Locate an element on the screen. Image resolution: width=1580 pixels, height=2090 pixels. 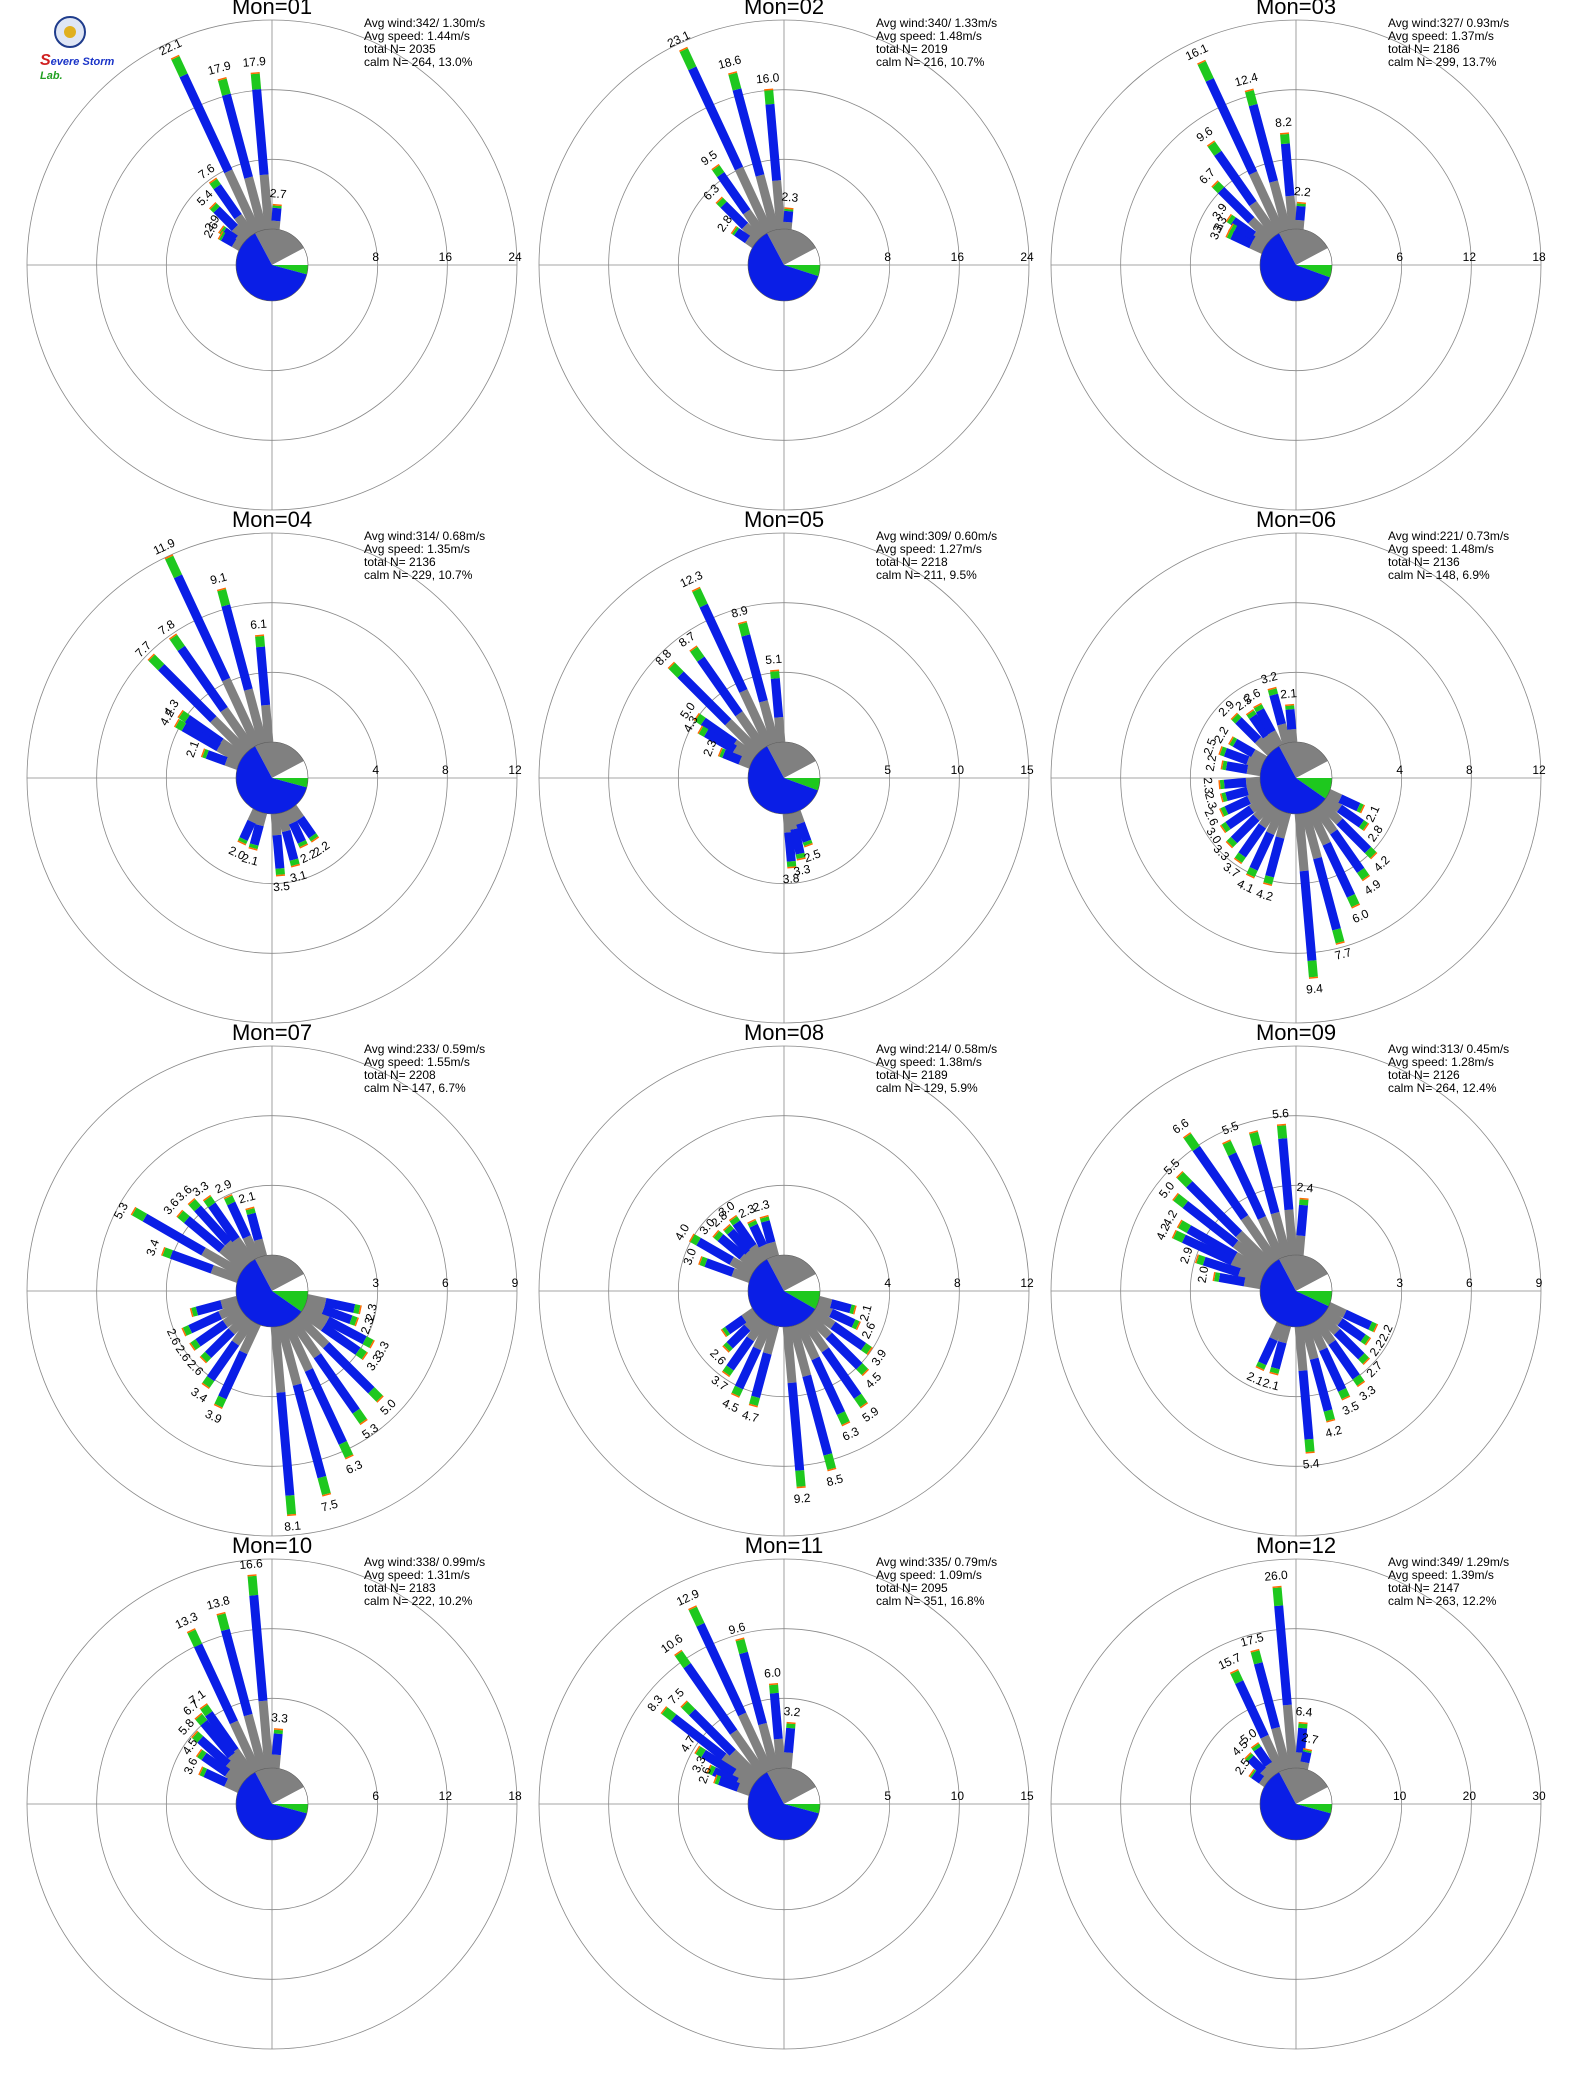
stats-line: Avg speed: 1.55m/s is located at coordinates (417, 1062).